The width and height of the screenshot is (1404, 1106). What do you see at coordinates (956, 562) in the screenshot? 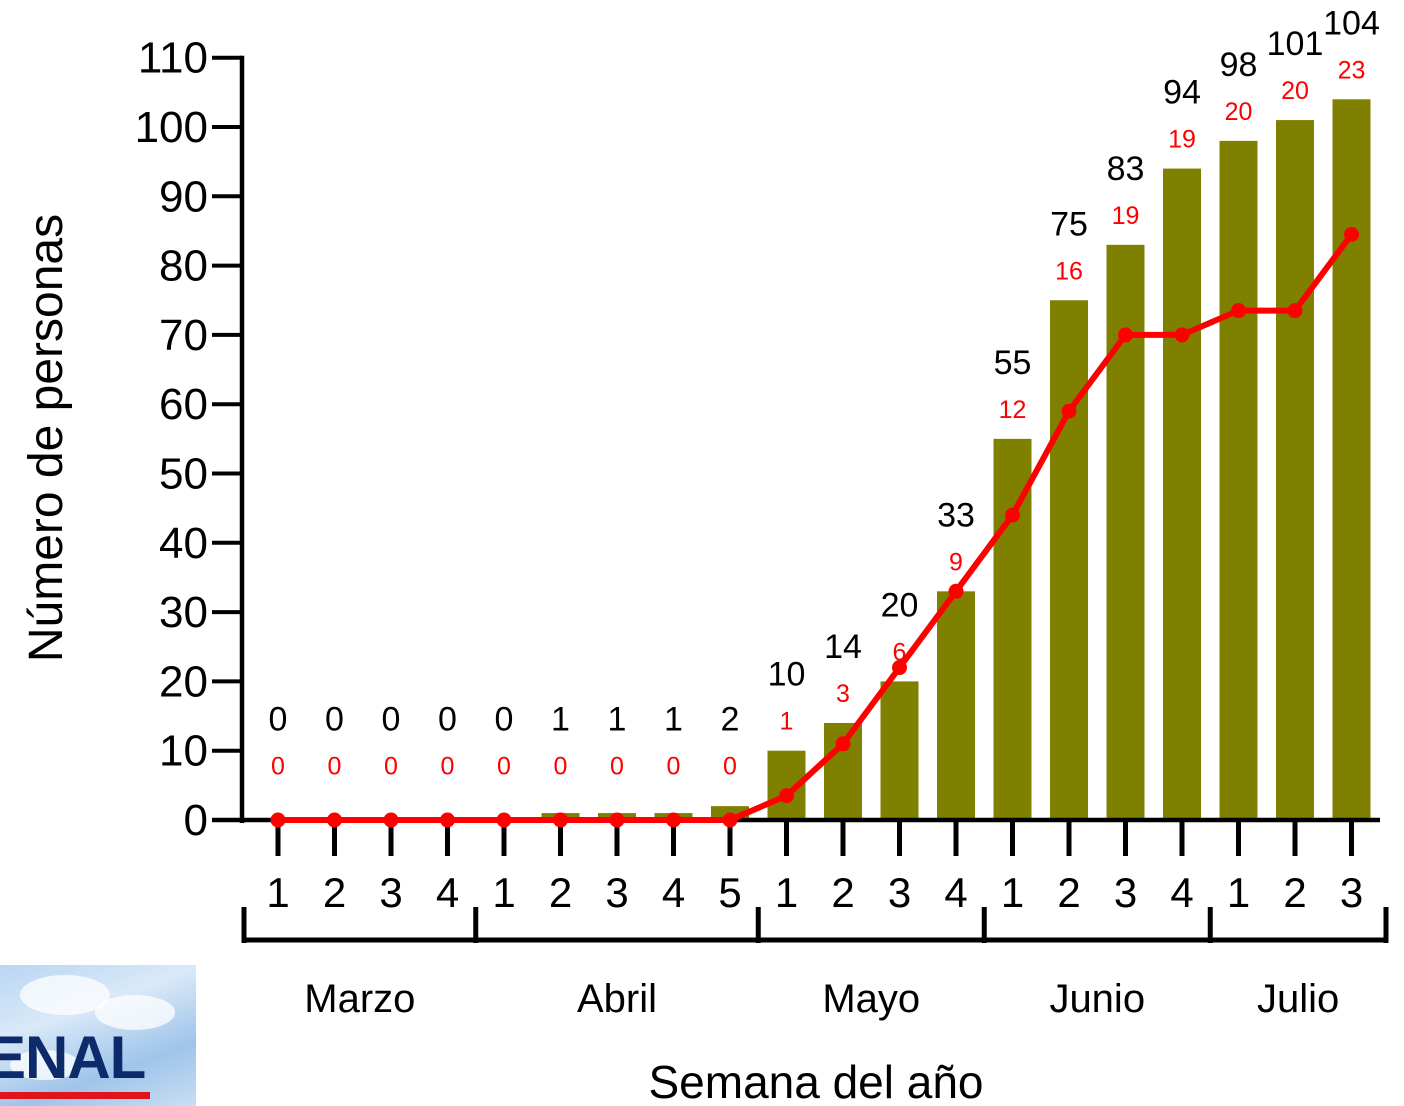
I see `line-value-label: 9` at bounding box center [956, 562].